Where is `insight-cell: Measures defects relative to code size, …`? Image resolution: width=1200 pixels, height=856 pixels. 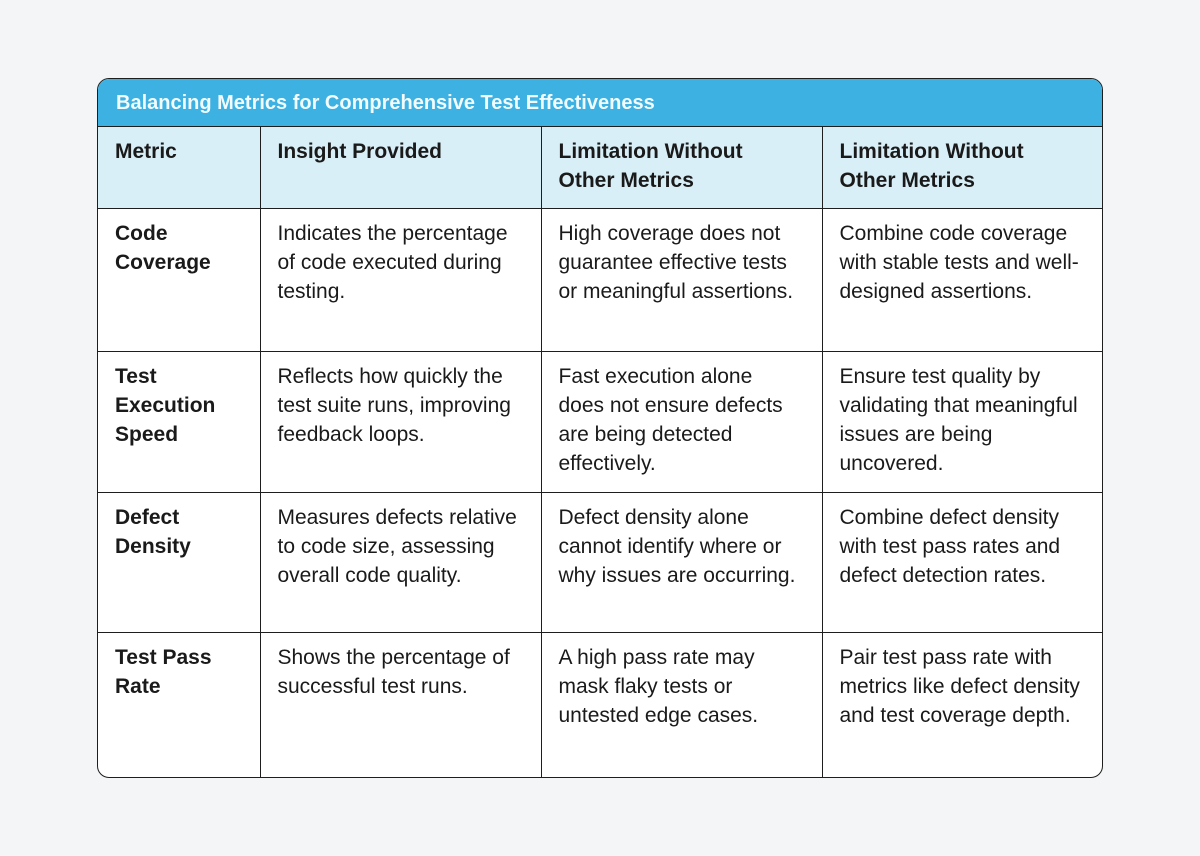 insight-cell: Measures defects relative to code size, … is located at coordinates (400, 562).